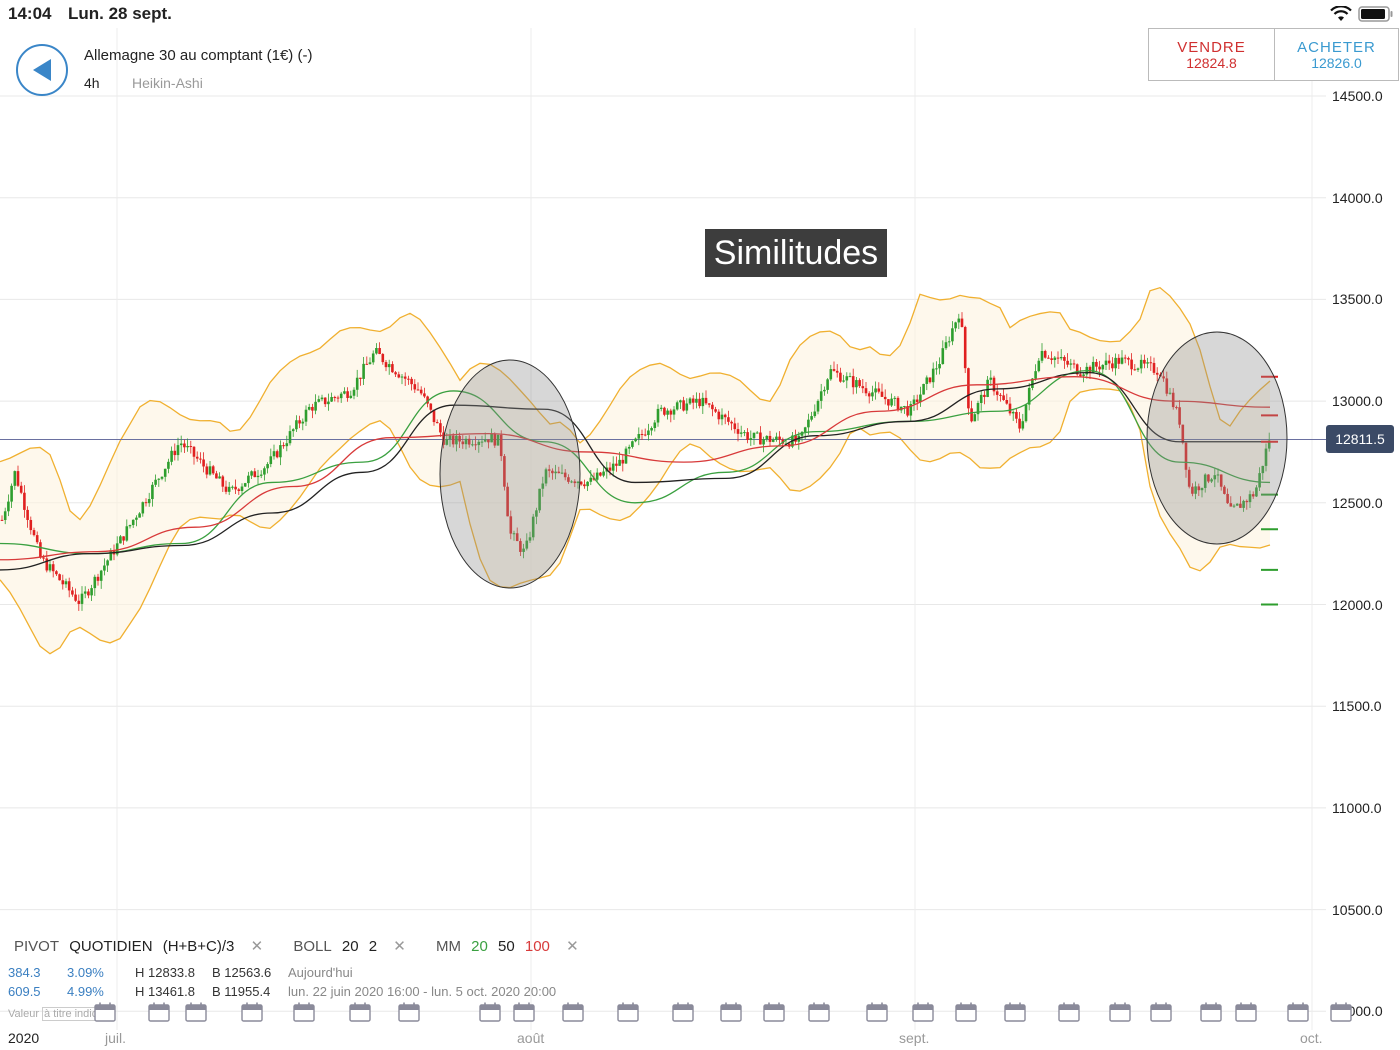  What do you see at coordinates (350, 946) in the screenshot?
I see `boll-period: 20` at bounding box center [350, 946].